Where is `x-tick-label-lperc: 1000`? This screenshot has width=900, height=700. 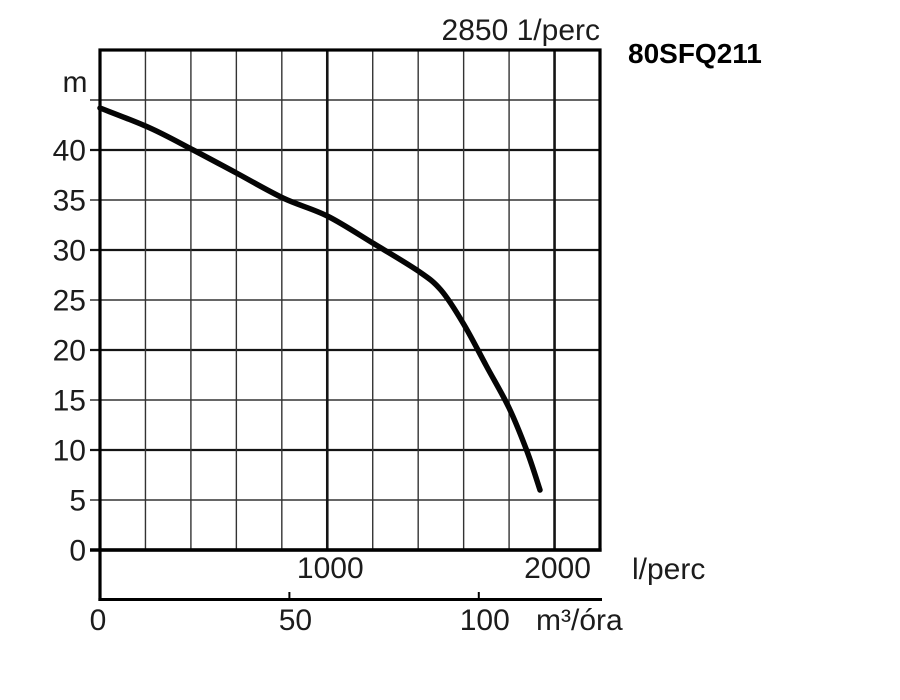 x-tick-label-lperc: 1000 is located at coordinates (330, 568).